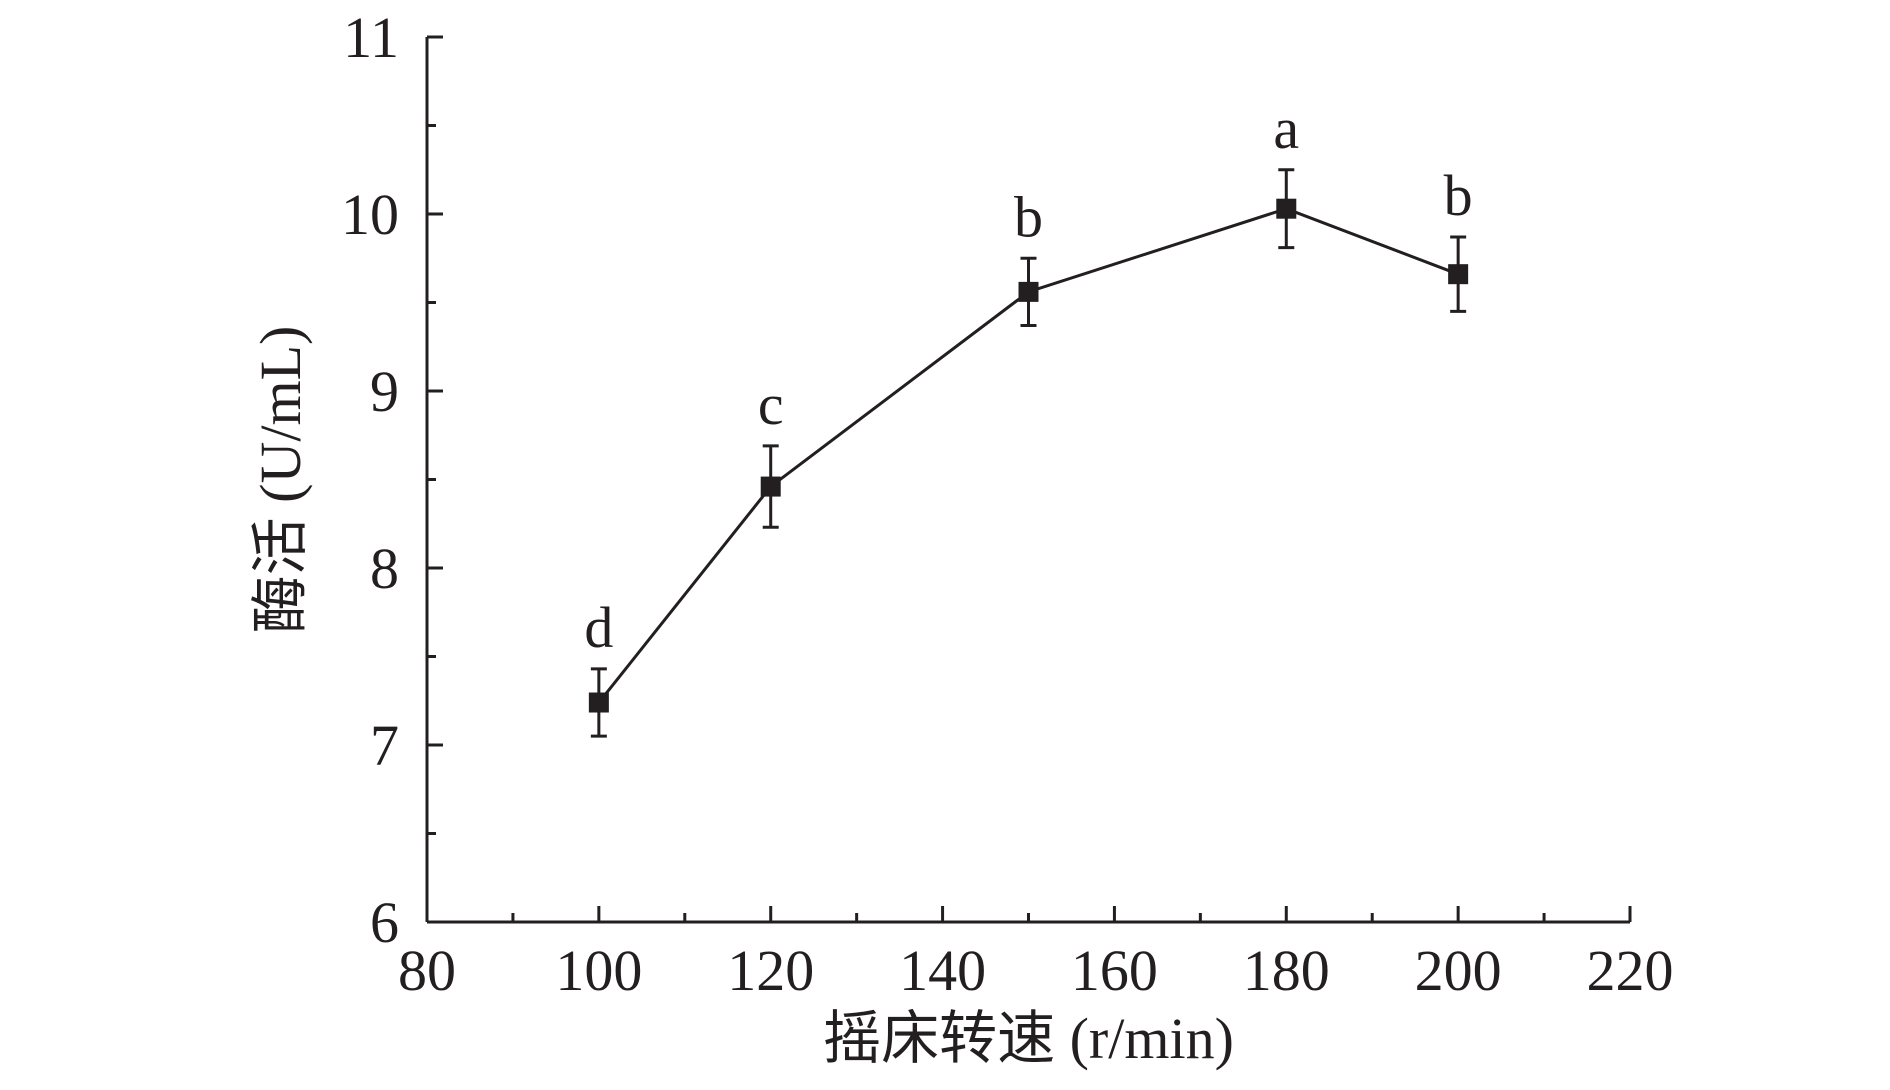  I want to click on x-axis-title: 摇床转速 (r/min), so click(1028, 1038).